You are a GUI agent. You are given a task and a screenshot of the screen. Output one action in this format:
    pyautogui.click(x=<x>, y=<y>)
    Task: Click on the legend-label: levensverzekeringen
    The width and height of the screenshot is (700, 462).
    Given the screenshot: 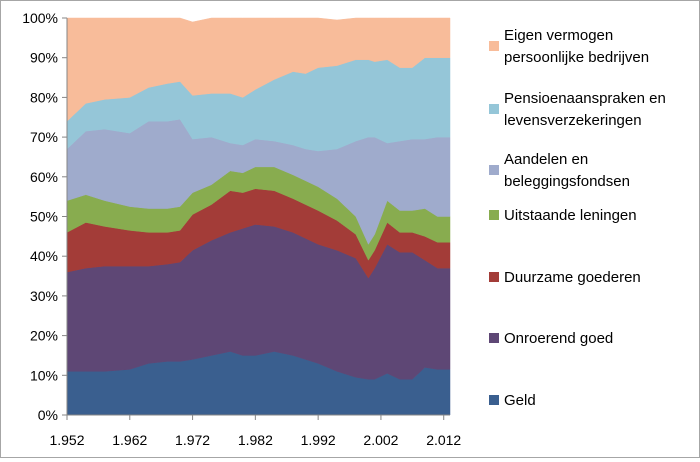 What is the action you would take?
    pyautogui.click(x=573, y=120)
    